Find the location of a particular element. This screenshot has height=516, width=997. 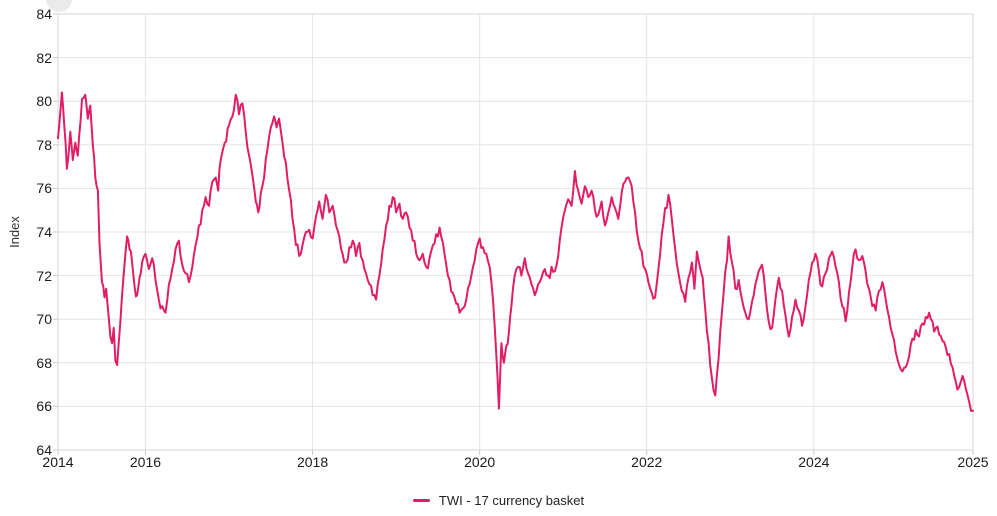

y-axis-tick-label: 68 is located at coordinates (44, 362).